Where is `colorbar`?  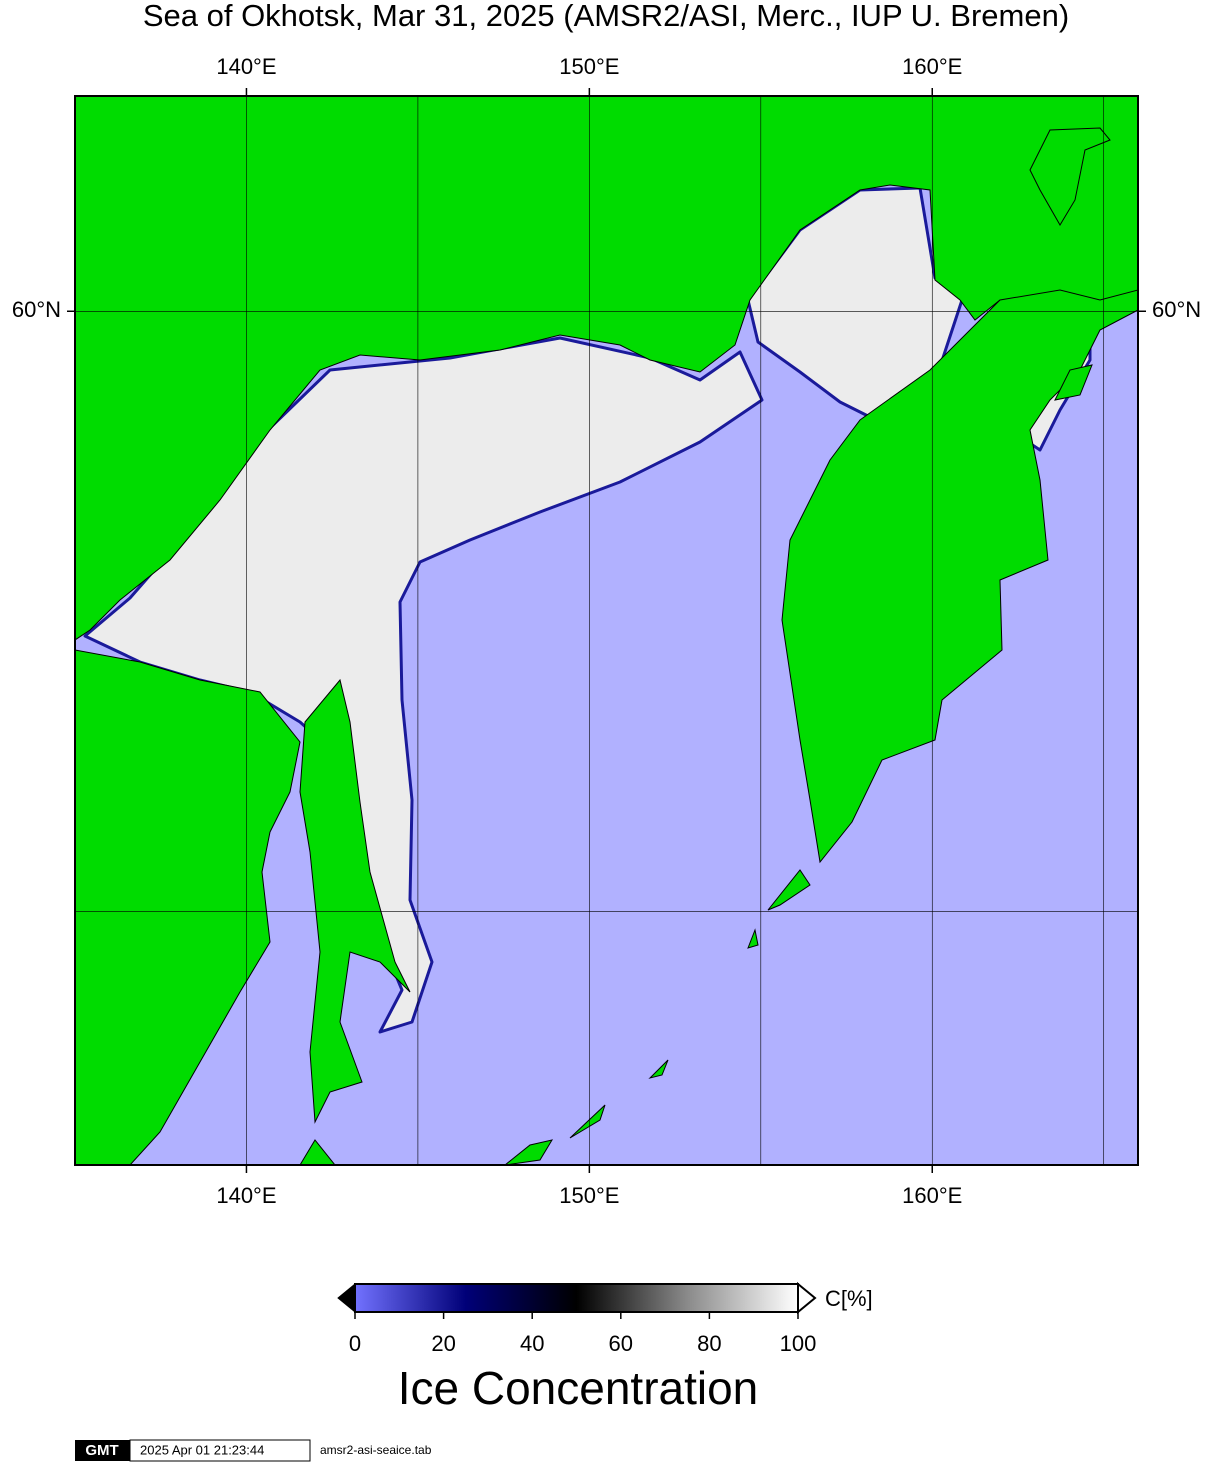
colorbar is located at coordinates (576, 1298).